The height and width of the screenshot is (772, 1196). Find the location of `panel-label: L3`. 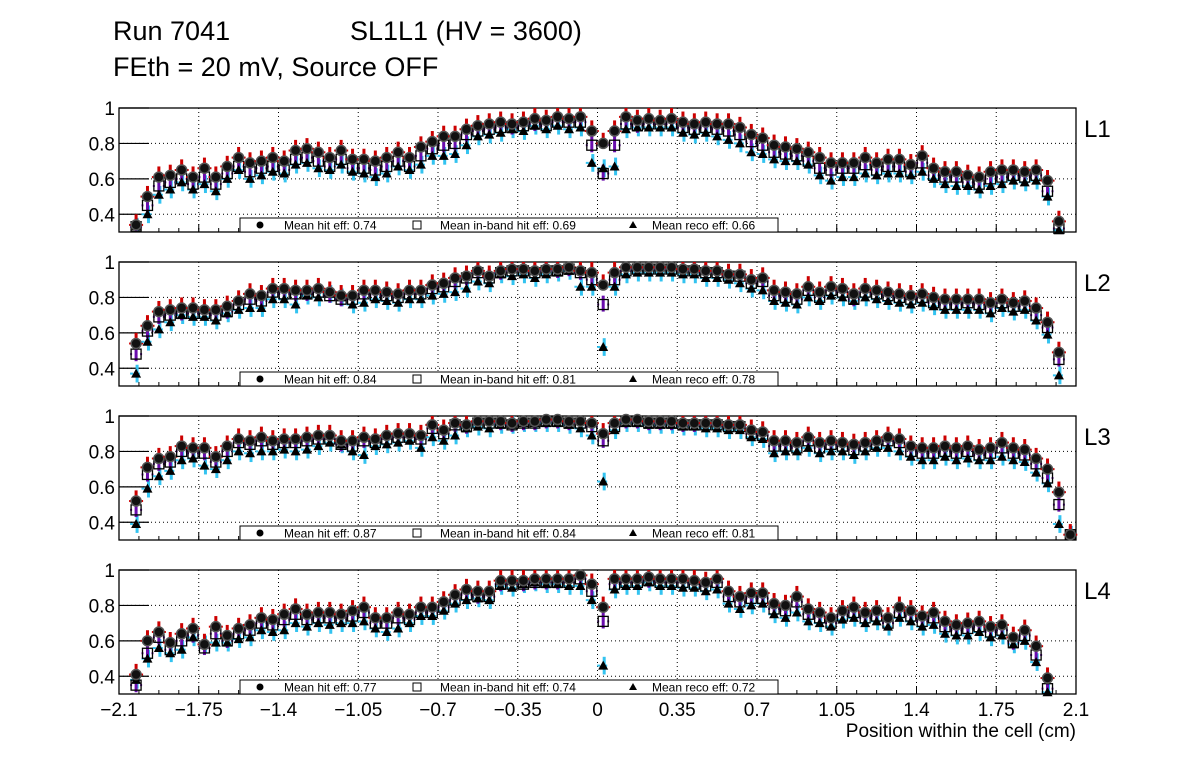

panel-label: L3 is located at coordinates (1097, 437).